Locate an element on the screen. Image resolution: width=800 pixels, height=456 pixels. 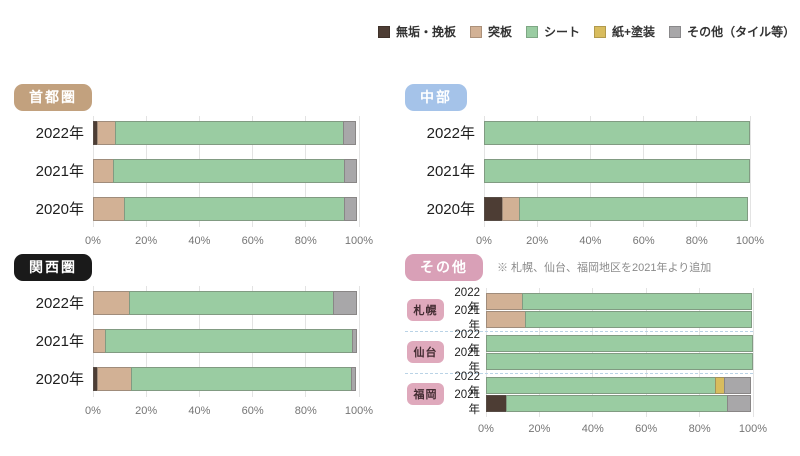
city-group-0: 札幌 2022年 2021年 is located at coordinates (579, 309).